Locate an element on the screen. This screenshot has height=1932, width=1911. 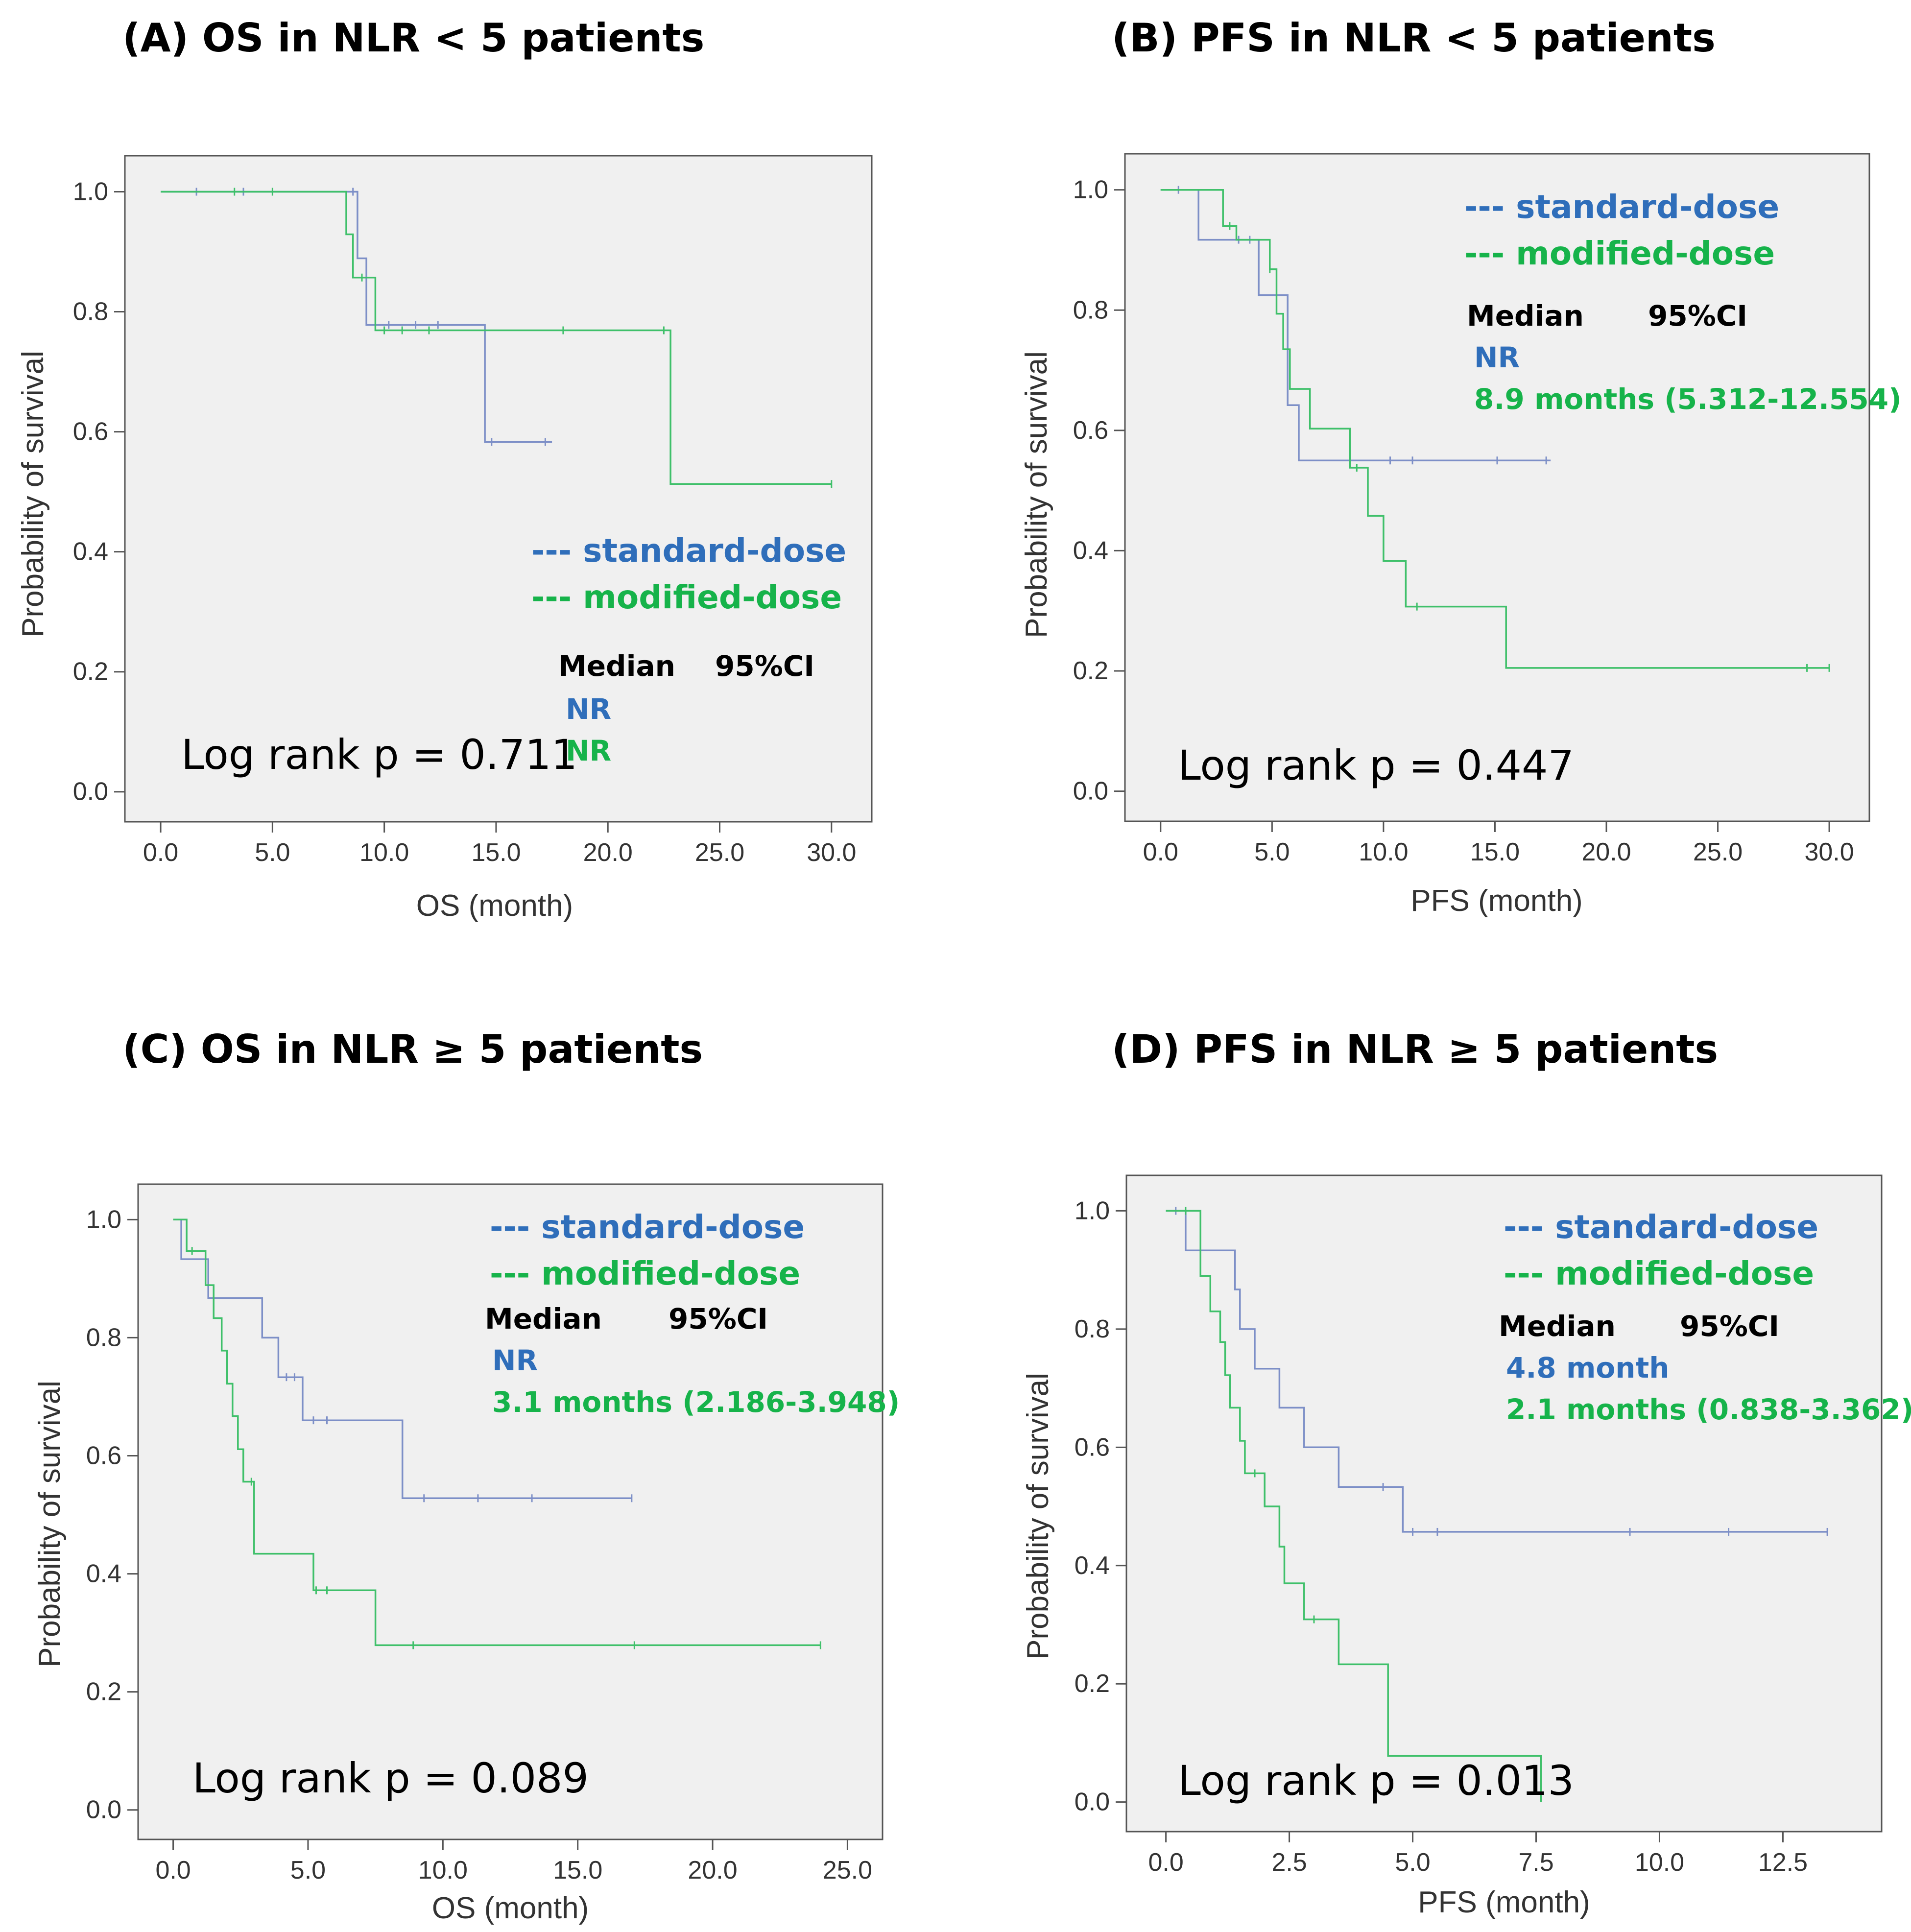
median-modified-dose: 3.1 months (2.186-3.948) is located at coordinates (696, 1402).